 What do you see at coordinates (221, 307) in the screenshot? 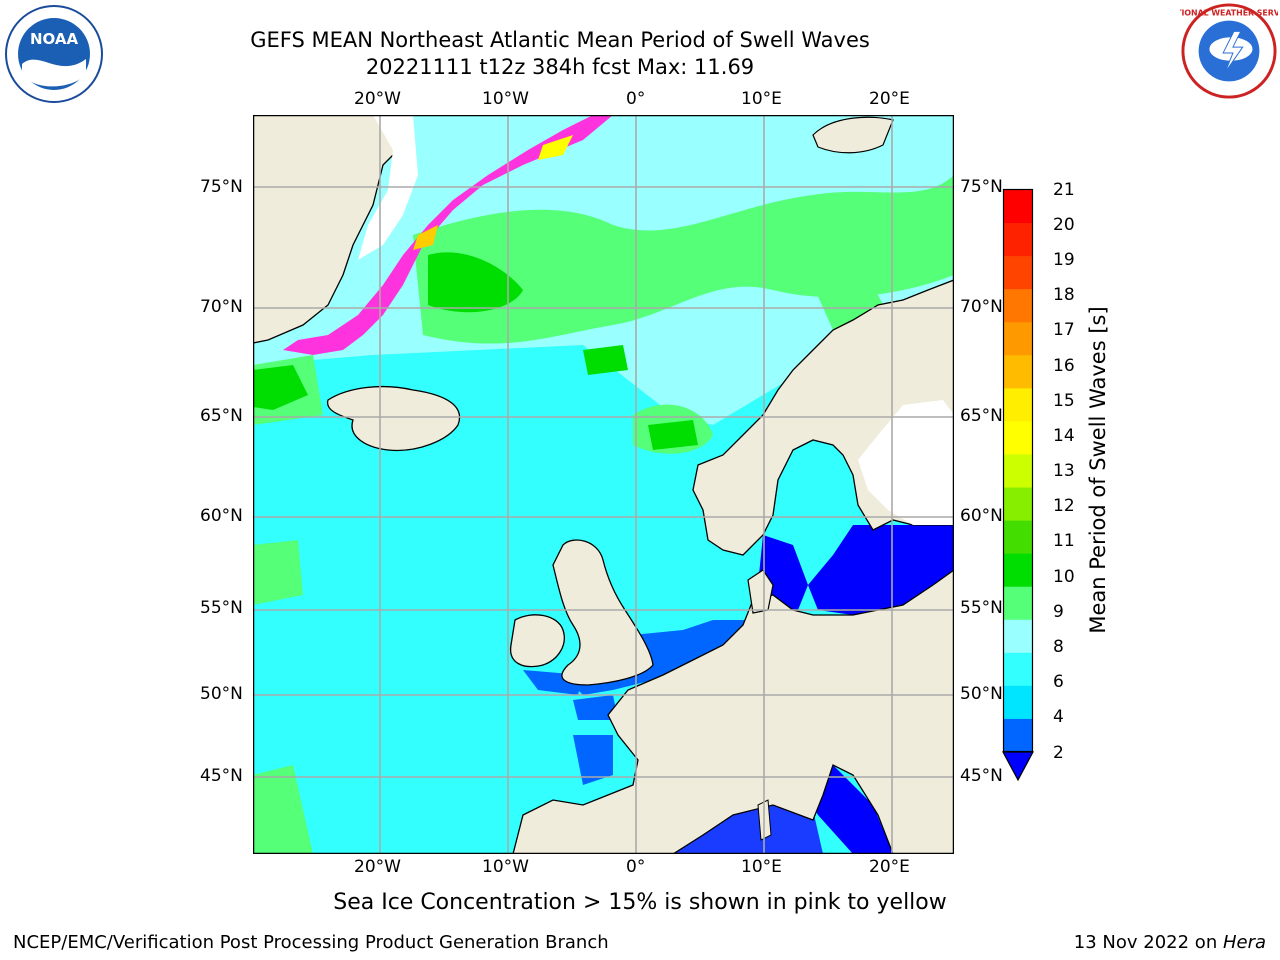
I see `lat-label-left: 70°N` at bounding box center [221, 307].